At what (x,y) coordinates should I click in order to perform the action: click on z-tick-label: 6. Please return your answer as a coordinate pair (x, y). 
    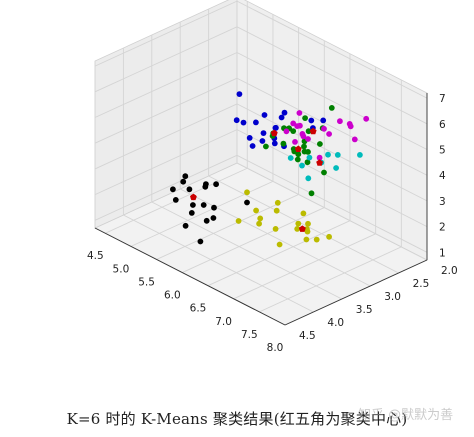
    Looking at the image, I should click on (442, 125).